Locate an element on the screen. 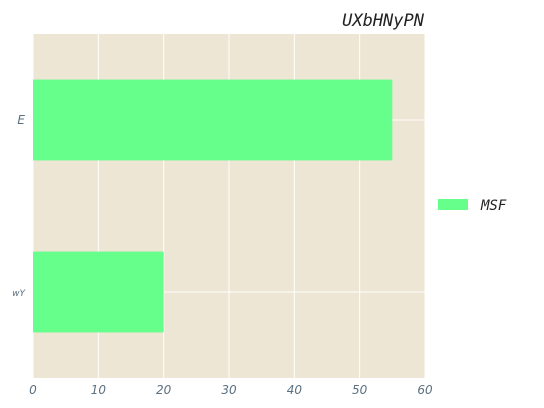 Image resolution: width=544 pixels, height=408 pixels. x-tick-label: 0 is located at coordinates (33, 390).